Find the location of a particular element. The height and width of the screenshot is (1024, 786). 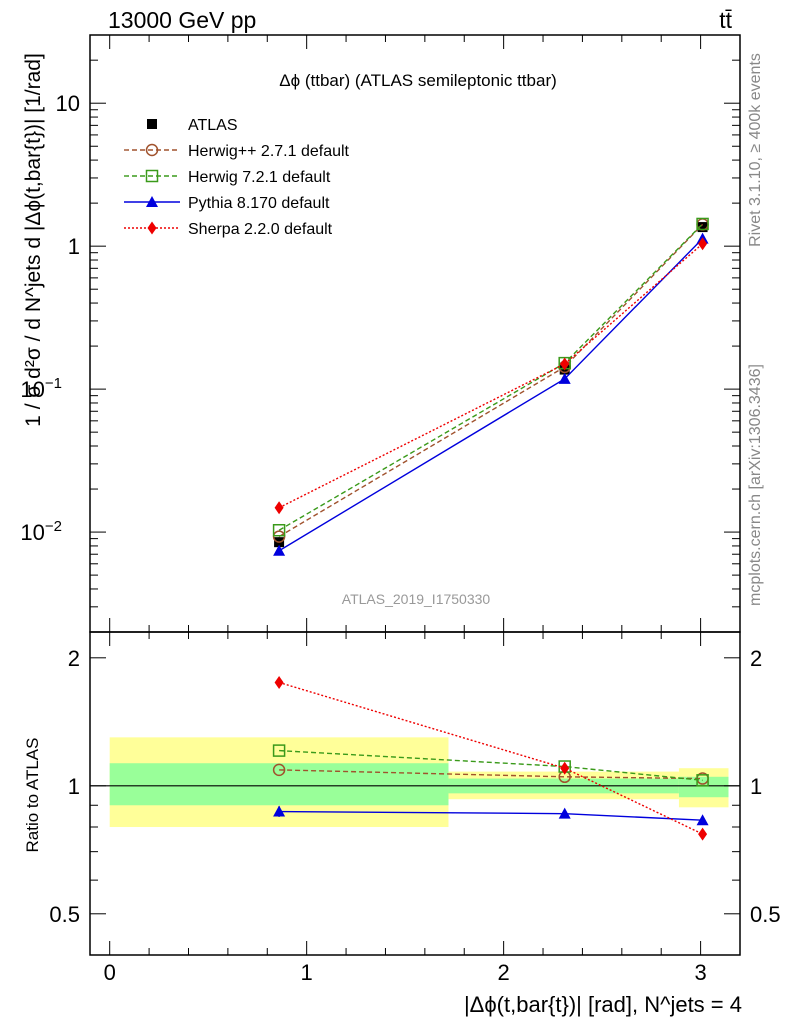

legend-label: Sherpa 2.2.0 default is located at coordinates (260, 229).